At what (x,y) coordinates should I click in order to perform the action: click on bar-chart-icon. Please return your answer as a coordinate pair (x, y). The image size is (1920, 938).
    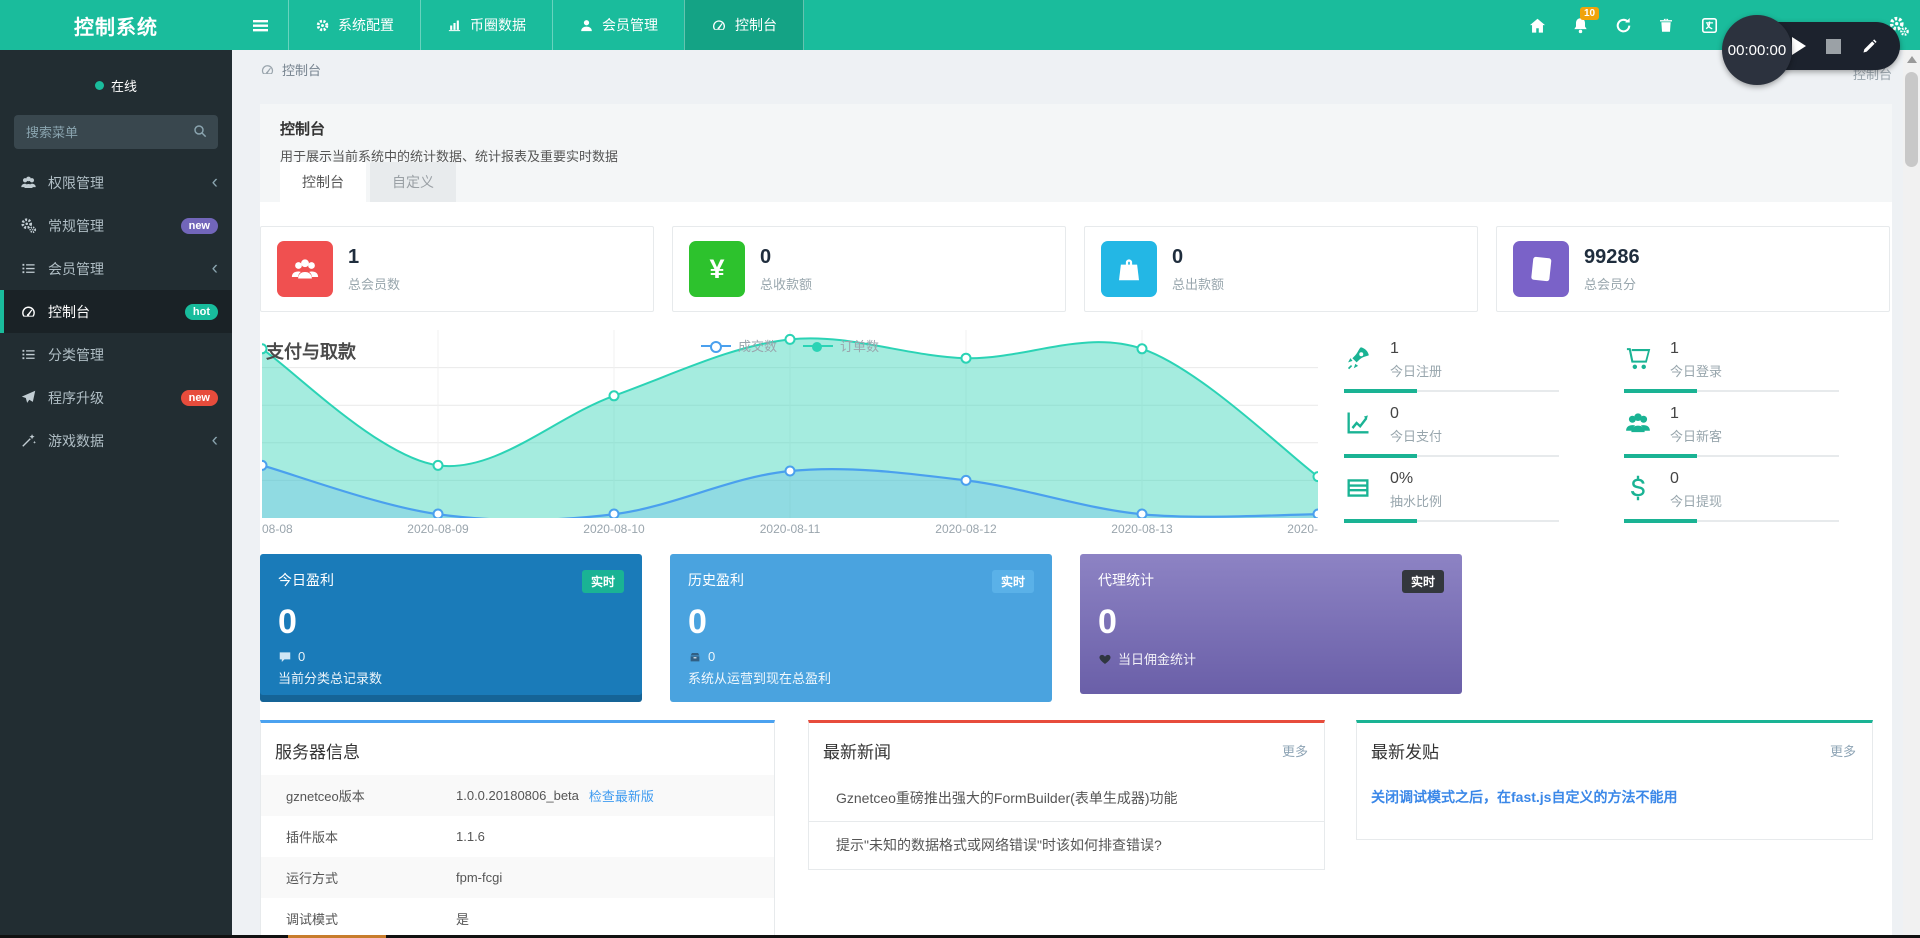
    Looking at the image, I should click on (454, 25).